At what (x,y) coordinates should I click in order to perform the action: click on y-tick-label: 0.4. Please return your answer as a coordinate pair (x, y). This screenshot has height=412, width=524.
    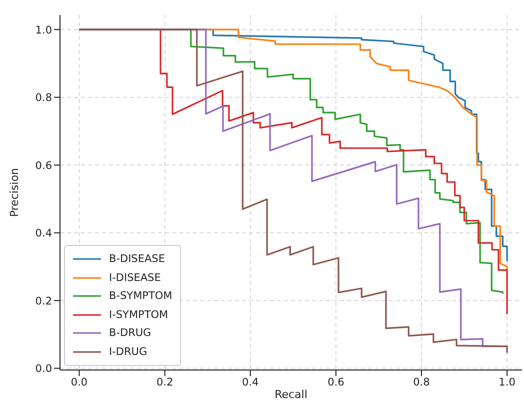
    Looking at the image, I should click on (43, 234).